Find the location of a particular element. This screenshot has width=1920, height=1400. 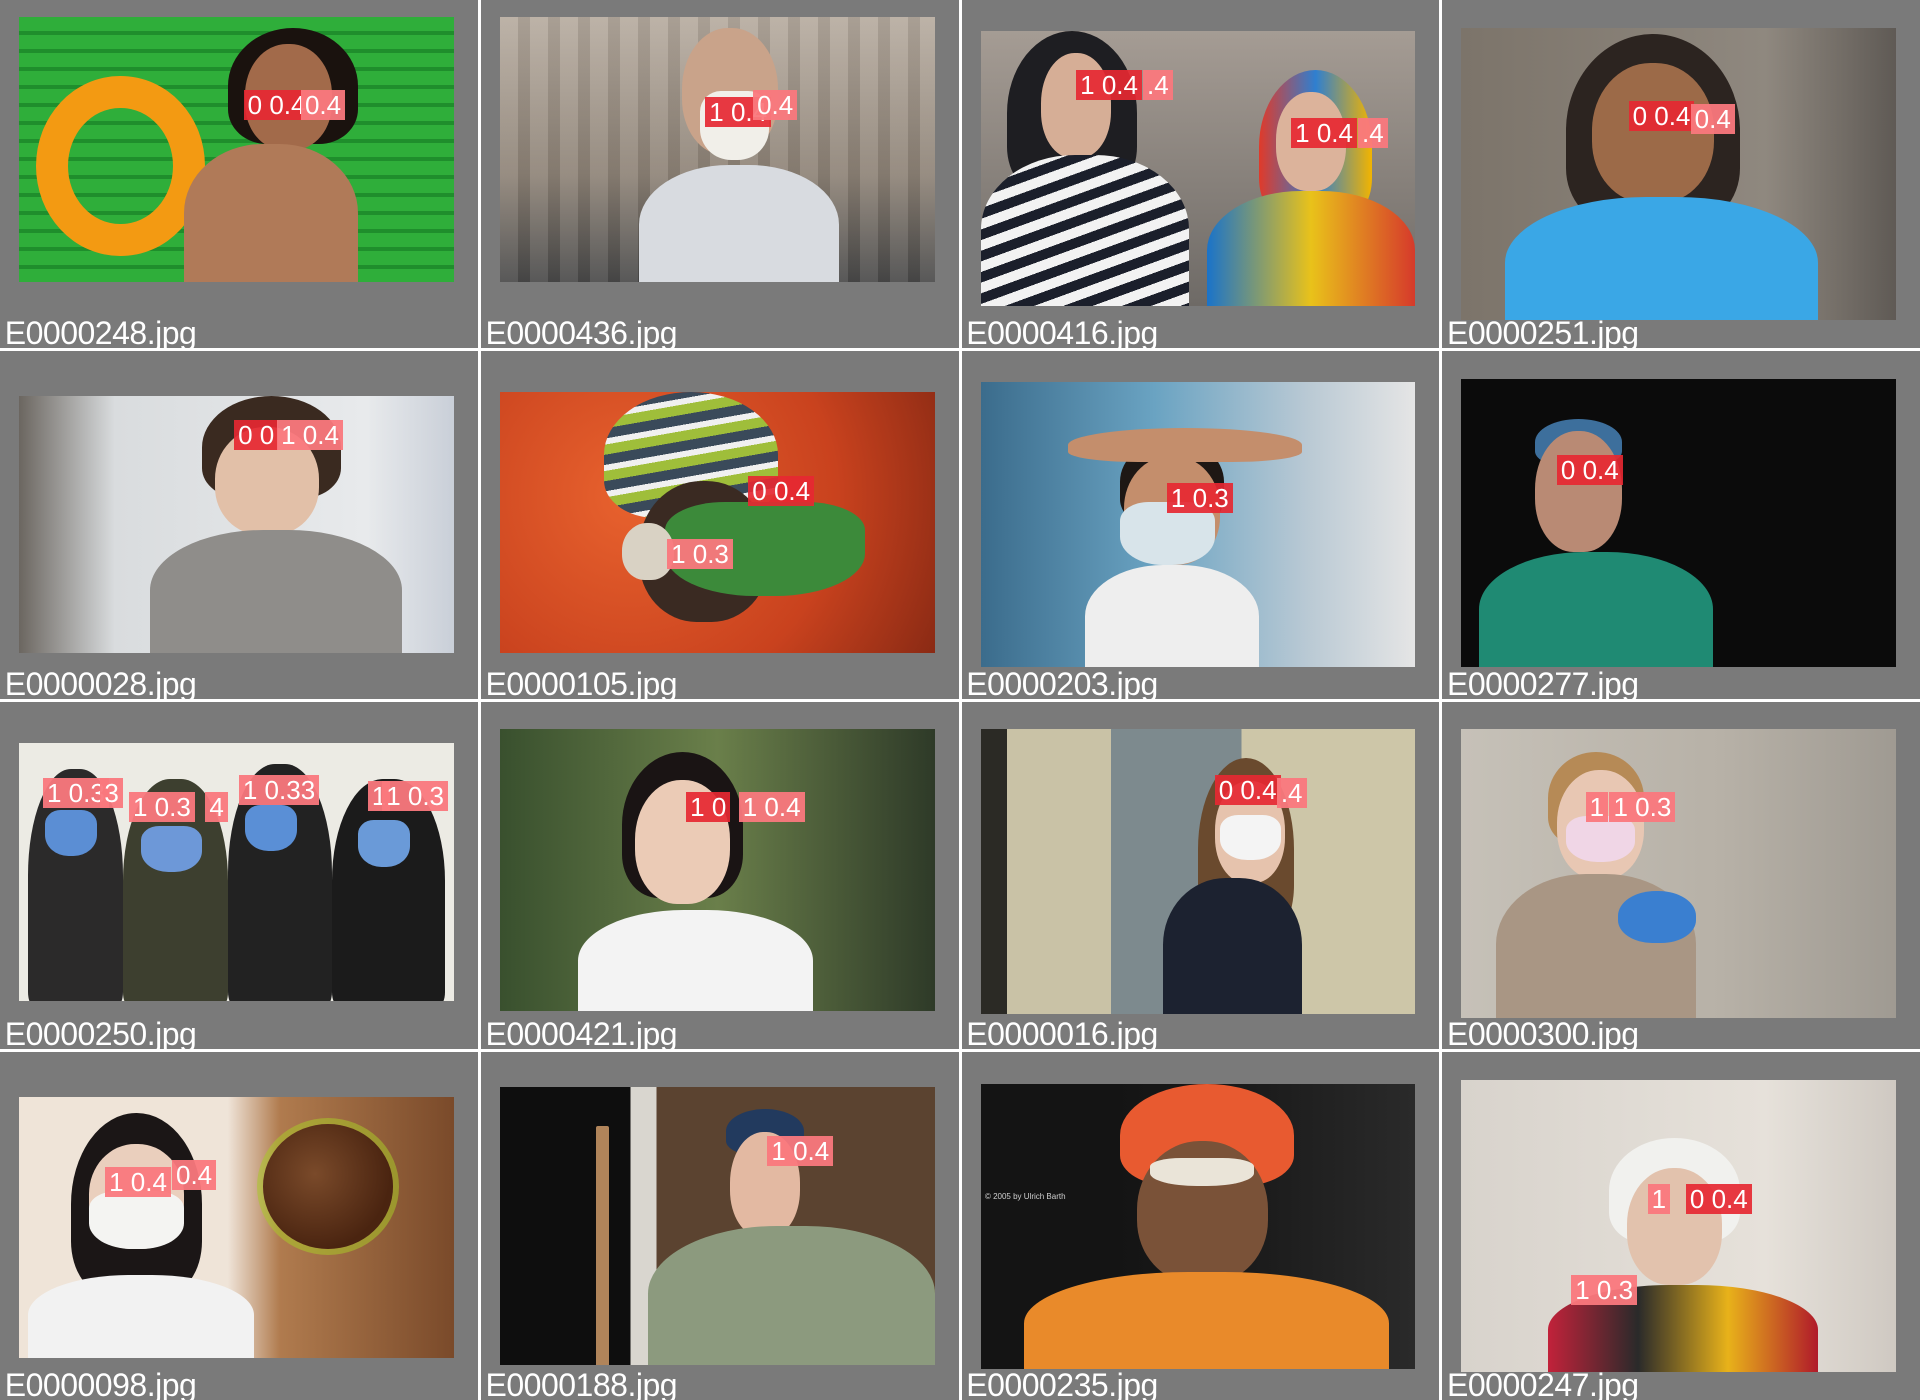

filename-label: E0000250.jpg is located at coordinates (100, 1033).